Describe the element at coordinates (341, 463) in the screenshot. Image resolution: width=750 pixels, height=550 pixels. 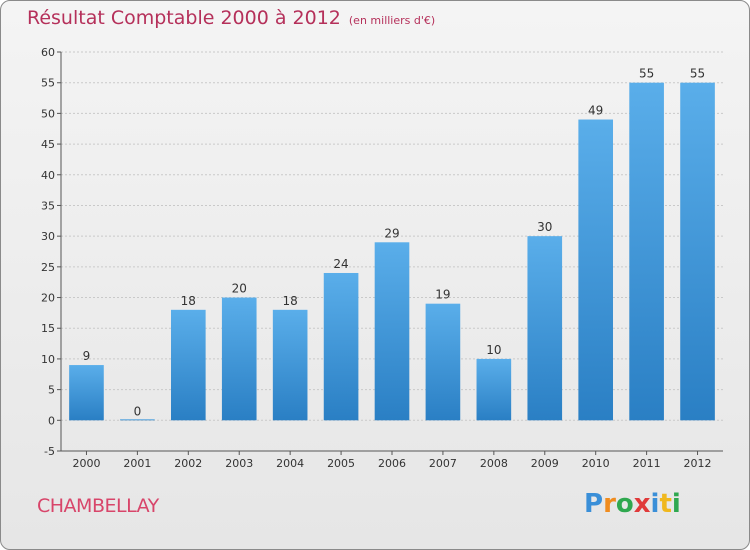
I see `x-tick-label: 2005` at that location.